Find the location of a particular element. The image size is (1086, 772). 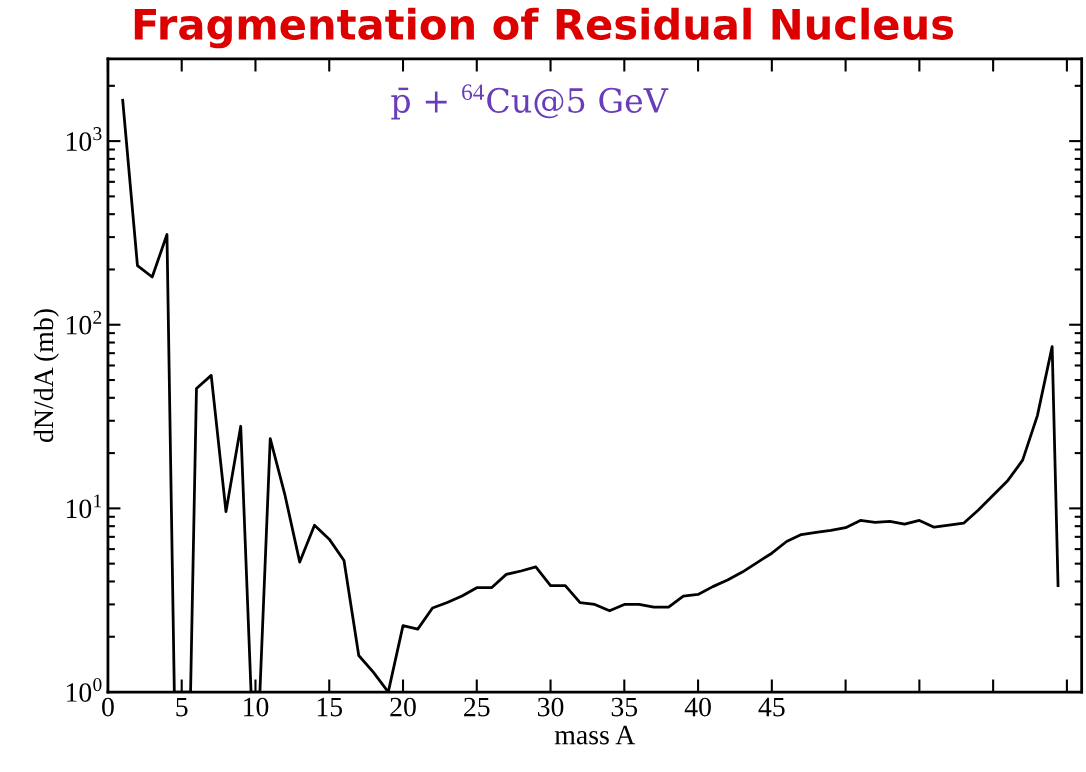

y-tick-label: 10$^{1}$ is located at coordinates (84, 506).